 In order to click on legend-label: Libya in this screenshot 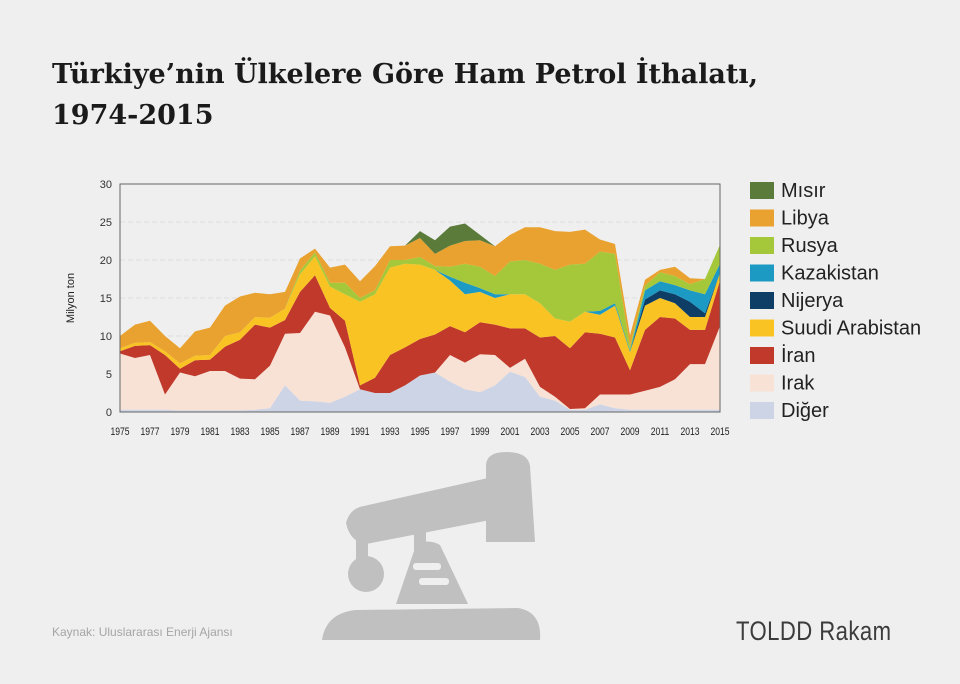, I will do `click(805, 219)`.